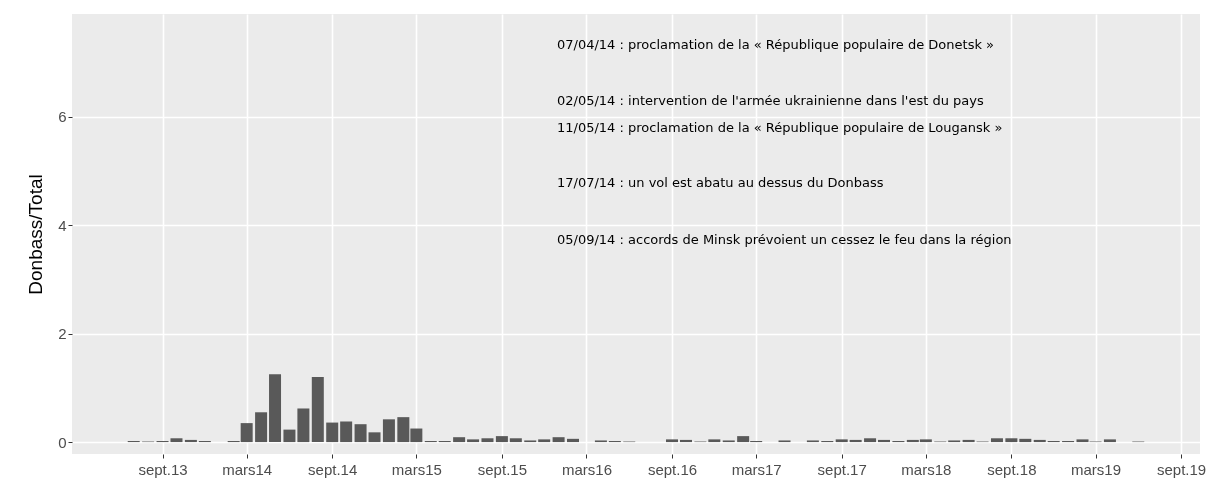 The width and height of the screenshot is (1215, 496). I want to click on x-tick-label: mars17, so click(756, 469).